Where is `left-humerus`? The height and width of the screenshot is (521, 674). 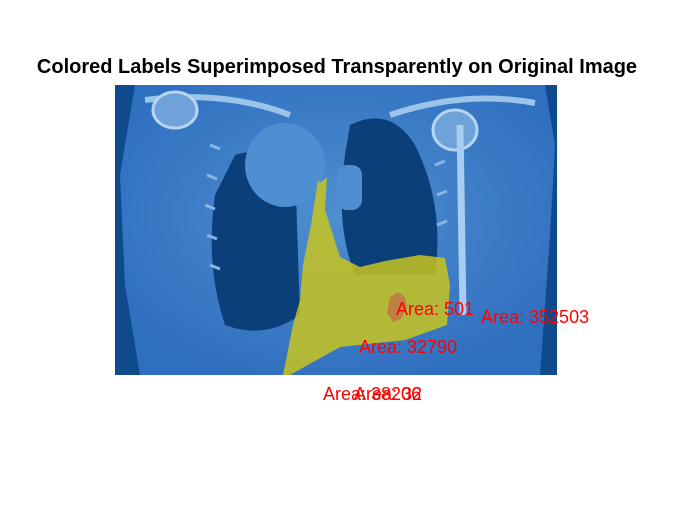 left-humerus is located at coordinates (175, 110).